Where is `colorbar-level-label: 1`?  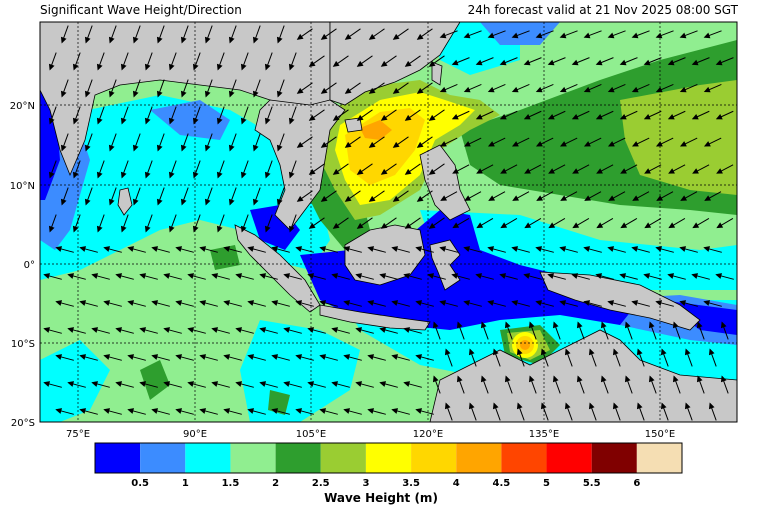 colorbar-level-label: 1 is located at coordinates (185, 483).